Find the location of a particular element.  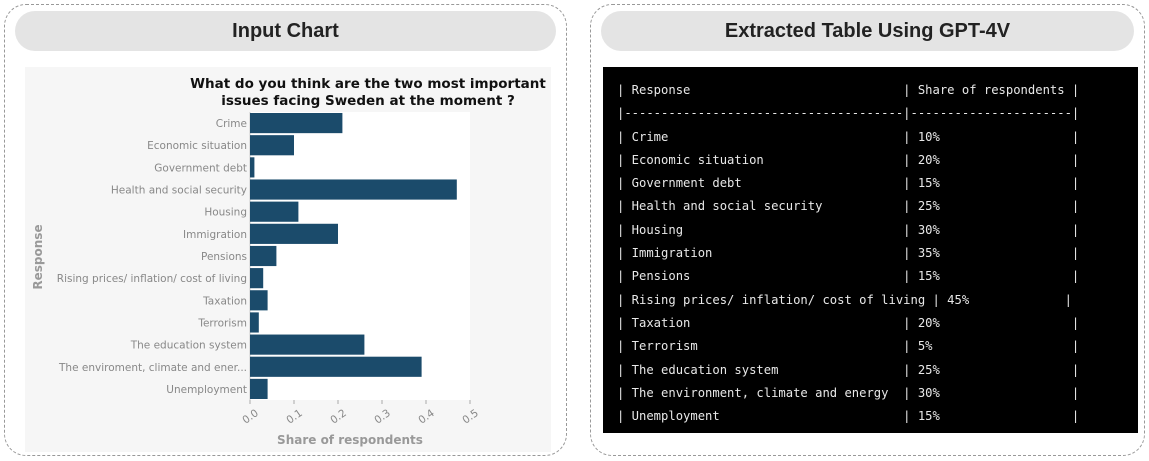

y-tick-label: Government debt is located at coordinates (200, 168).